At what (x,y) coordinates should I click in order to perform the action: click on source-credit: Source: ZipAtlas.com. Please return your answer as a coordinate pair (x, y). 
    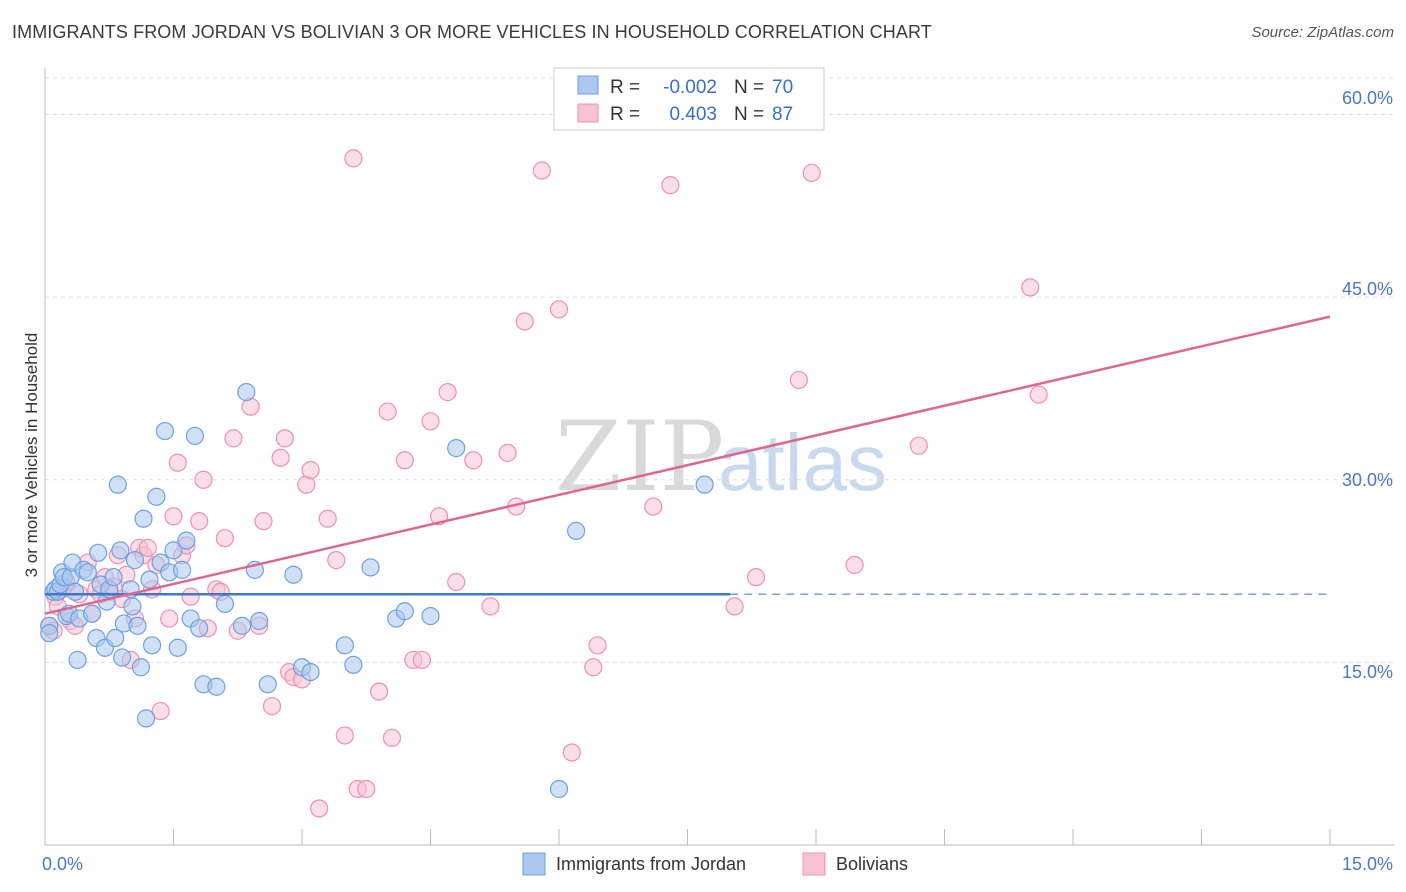
    Looking at the image, I should click on (1322, 32).